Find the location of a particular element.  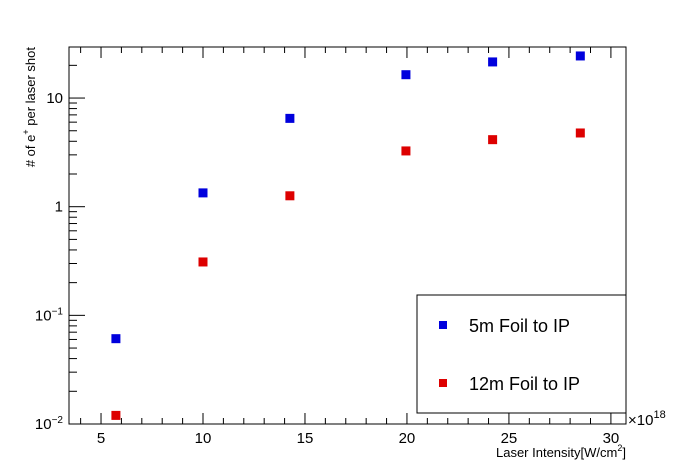

y-axis-title: # of e+ per laser shot is located at coordinates (29, 107).